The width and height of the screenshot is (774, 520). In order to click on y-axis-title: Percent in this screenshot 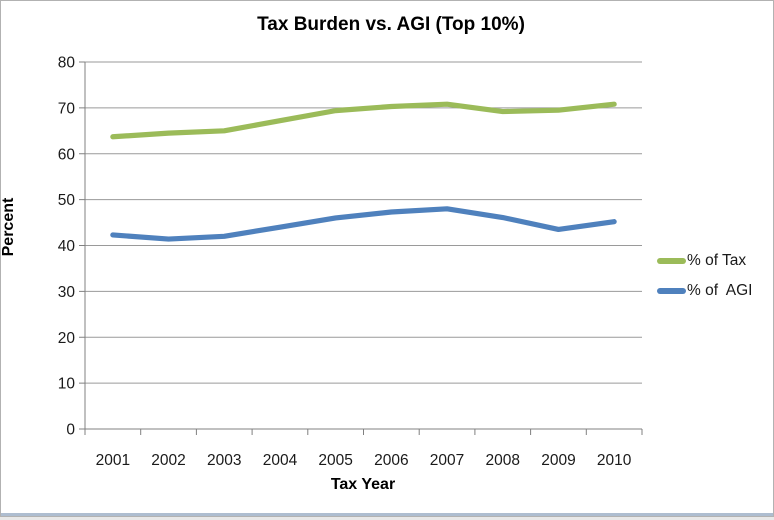, I will do `click(8, 227)`.